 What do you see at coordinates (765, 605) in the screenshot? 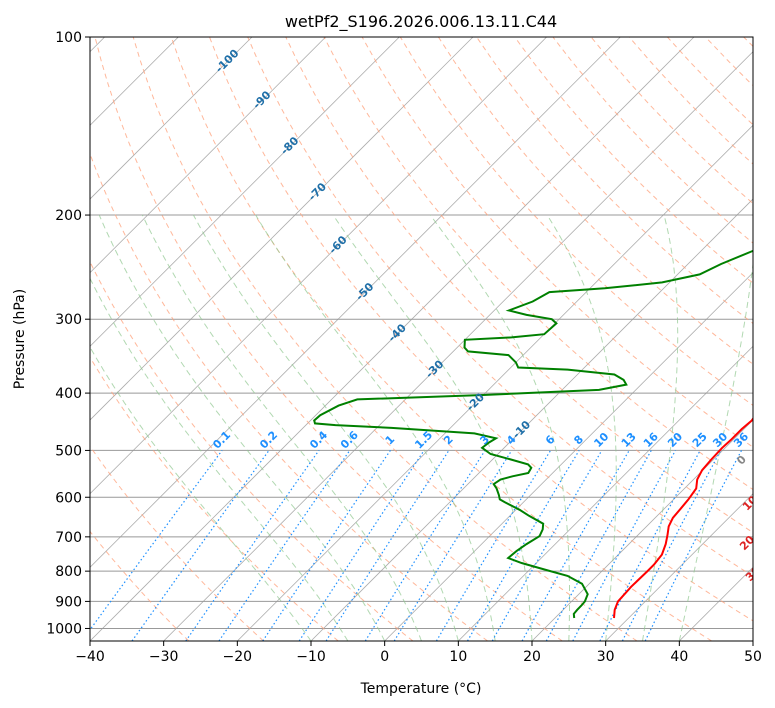
I see `dry-adiabat-label: 40` at bounding box center [765, 605].